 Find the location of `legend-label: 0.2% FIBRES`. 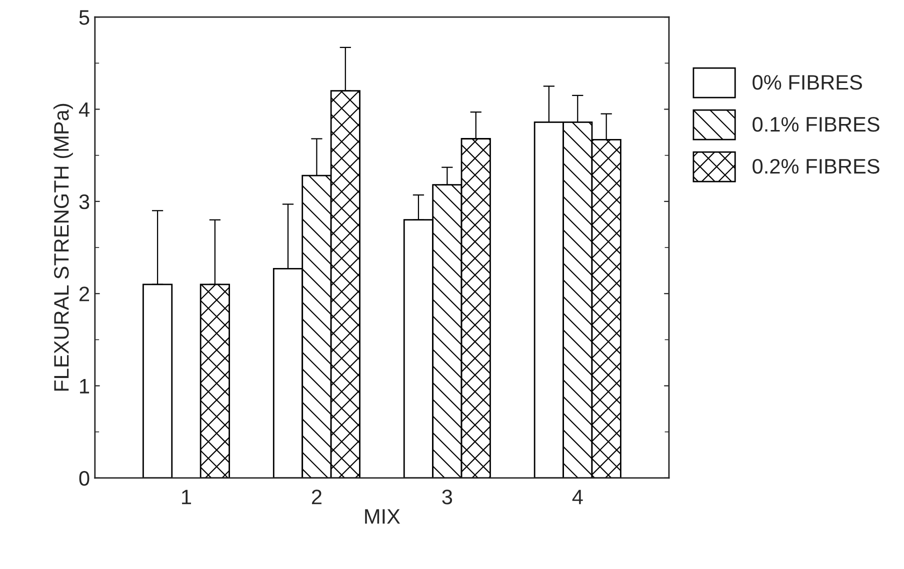

legend-label: 0.2% FIBRES is located at coordinates (816, 166).